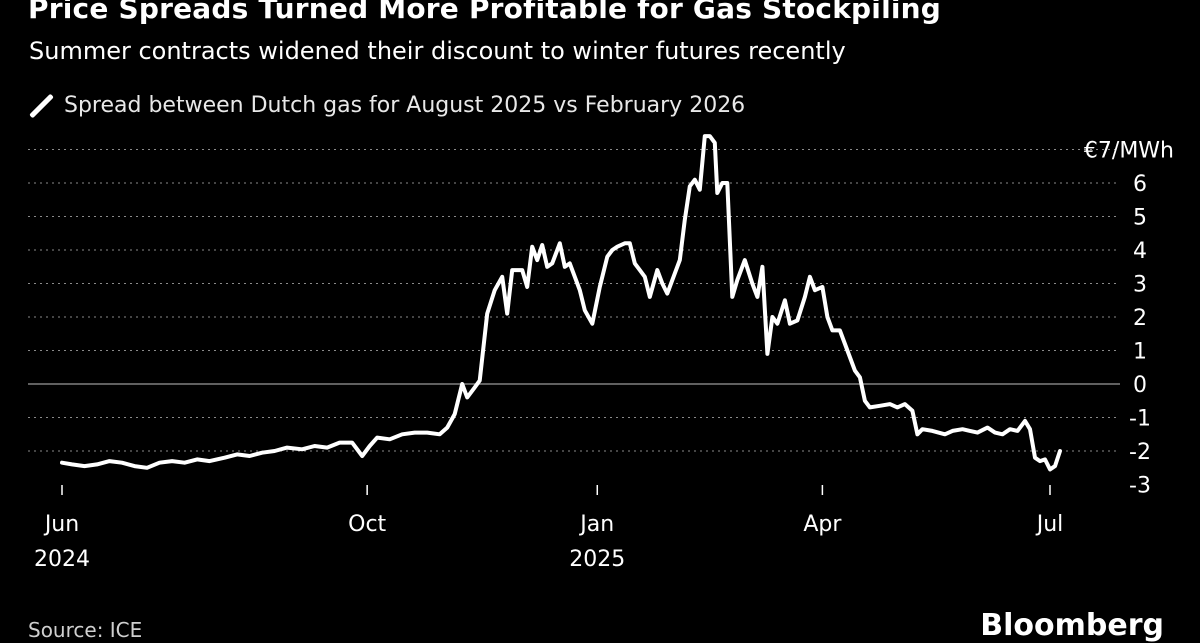 This screenshot has width=1200, height=643. Describe the element at coordinates (1072, 625) in the screenshot. I see `bloomberg-logo: Bloomberg` at that location.